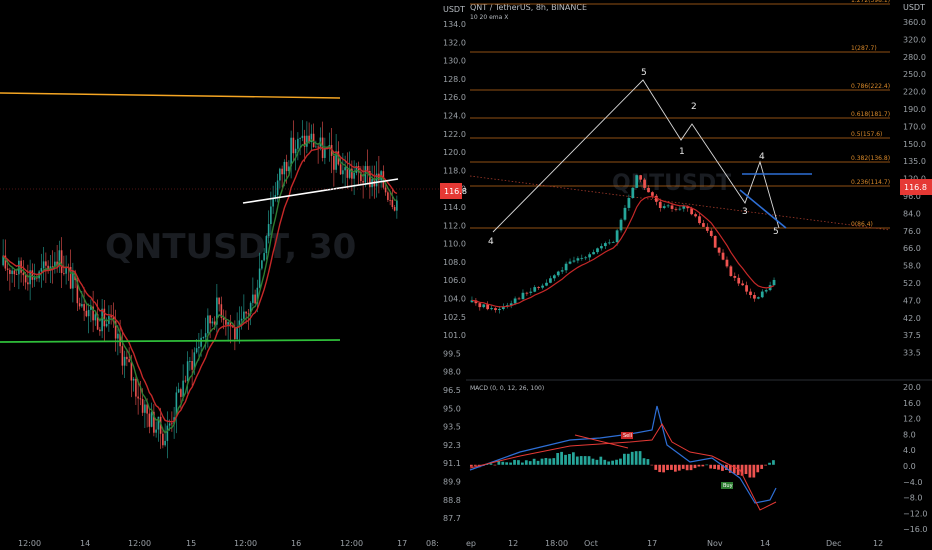  Describe the element at coordinates (671, 183) in the screenshot. I see `right-watermark: QNTUSDT` at that location.